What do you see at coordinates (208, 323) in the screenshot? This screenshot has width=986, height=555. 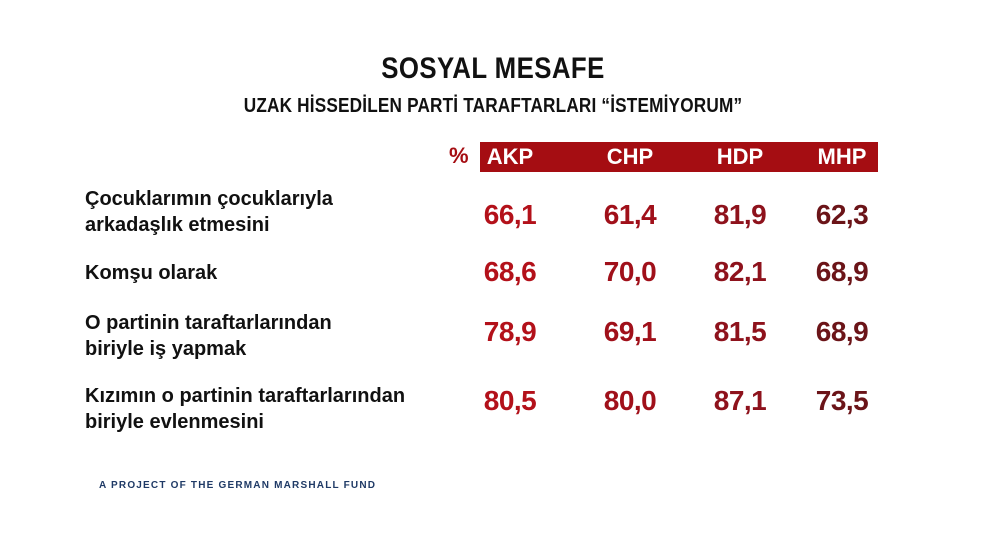 I see `row-label-line: O partinin taraftarlarından` at bounding box center [208, 323].